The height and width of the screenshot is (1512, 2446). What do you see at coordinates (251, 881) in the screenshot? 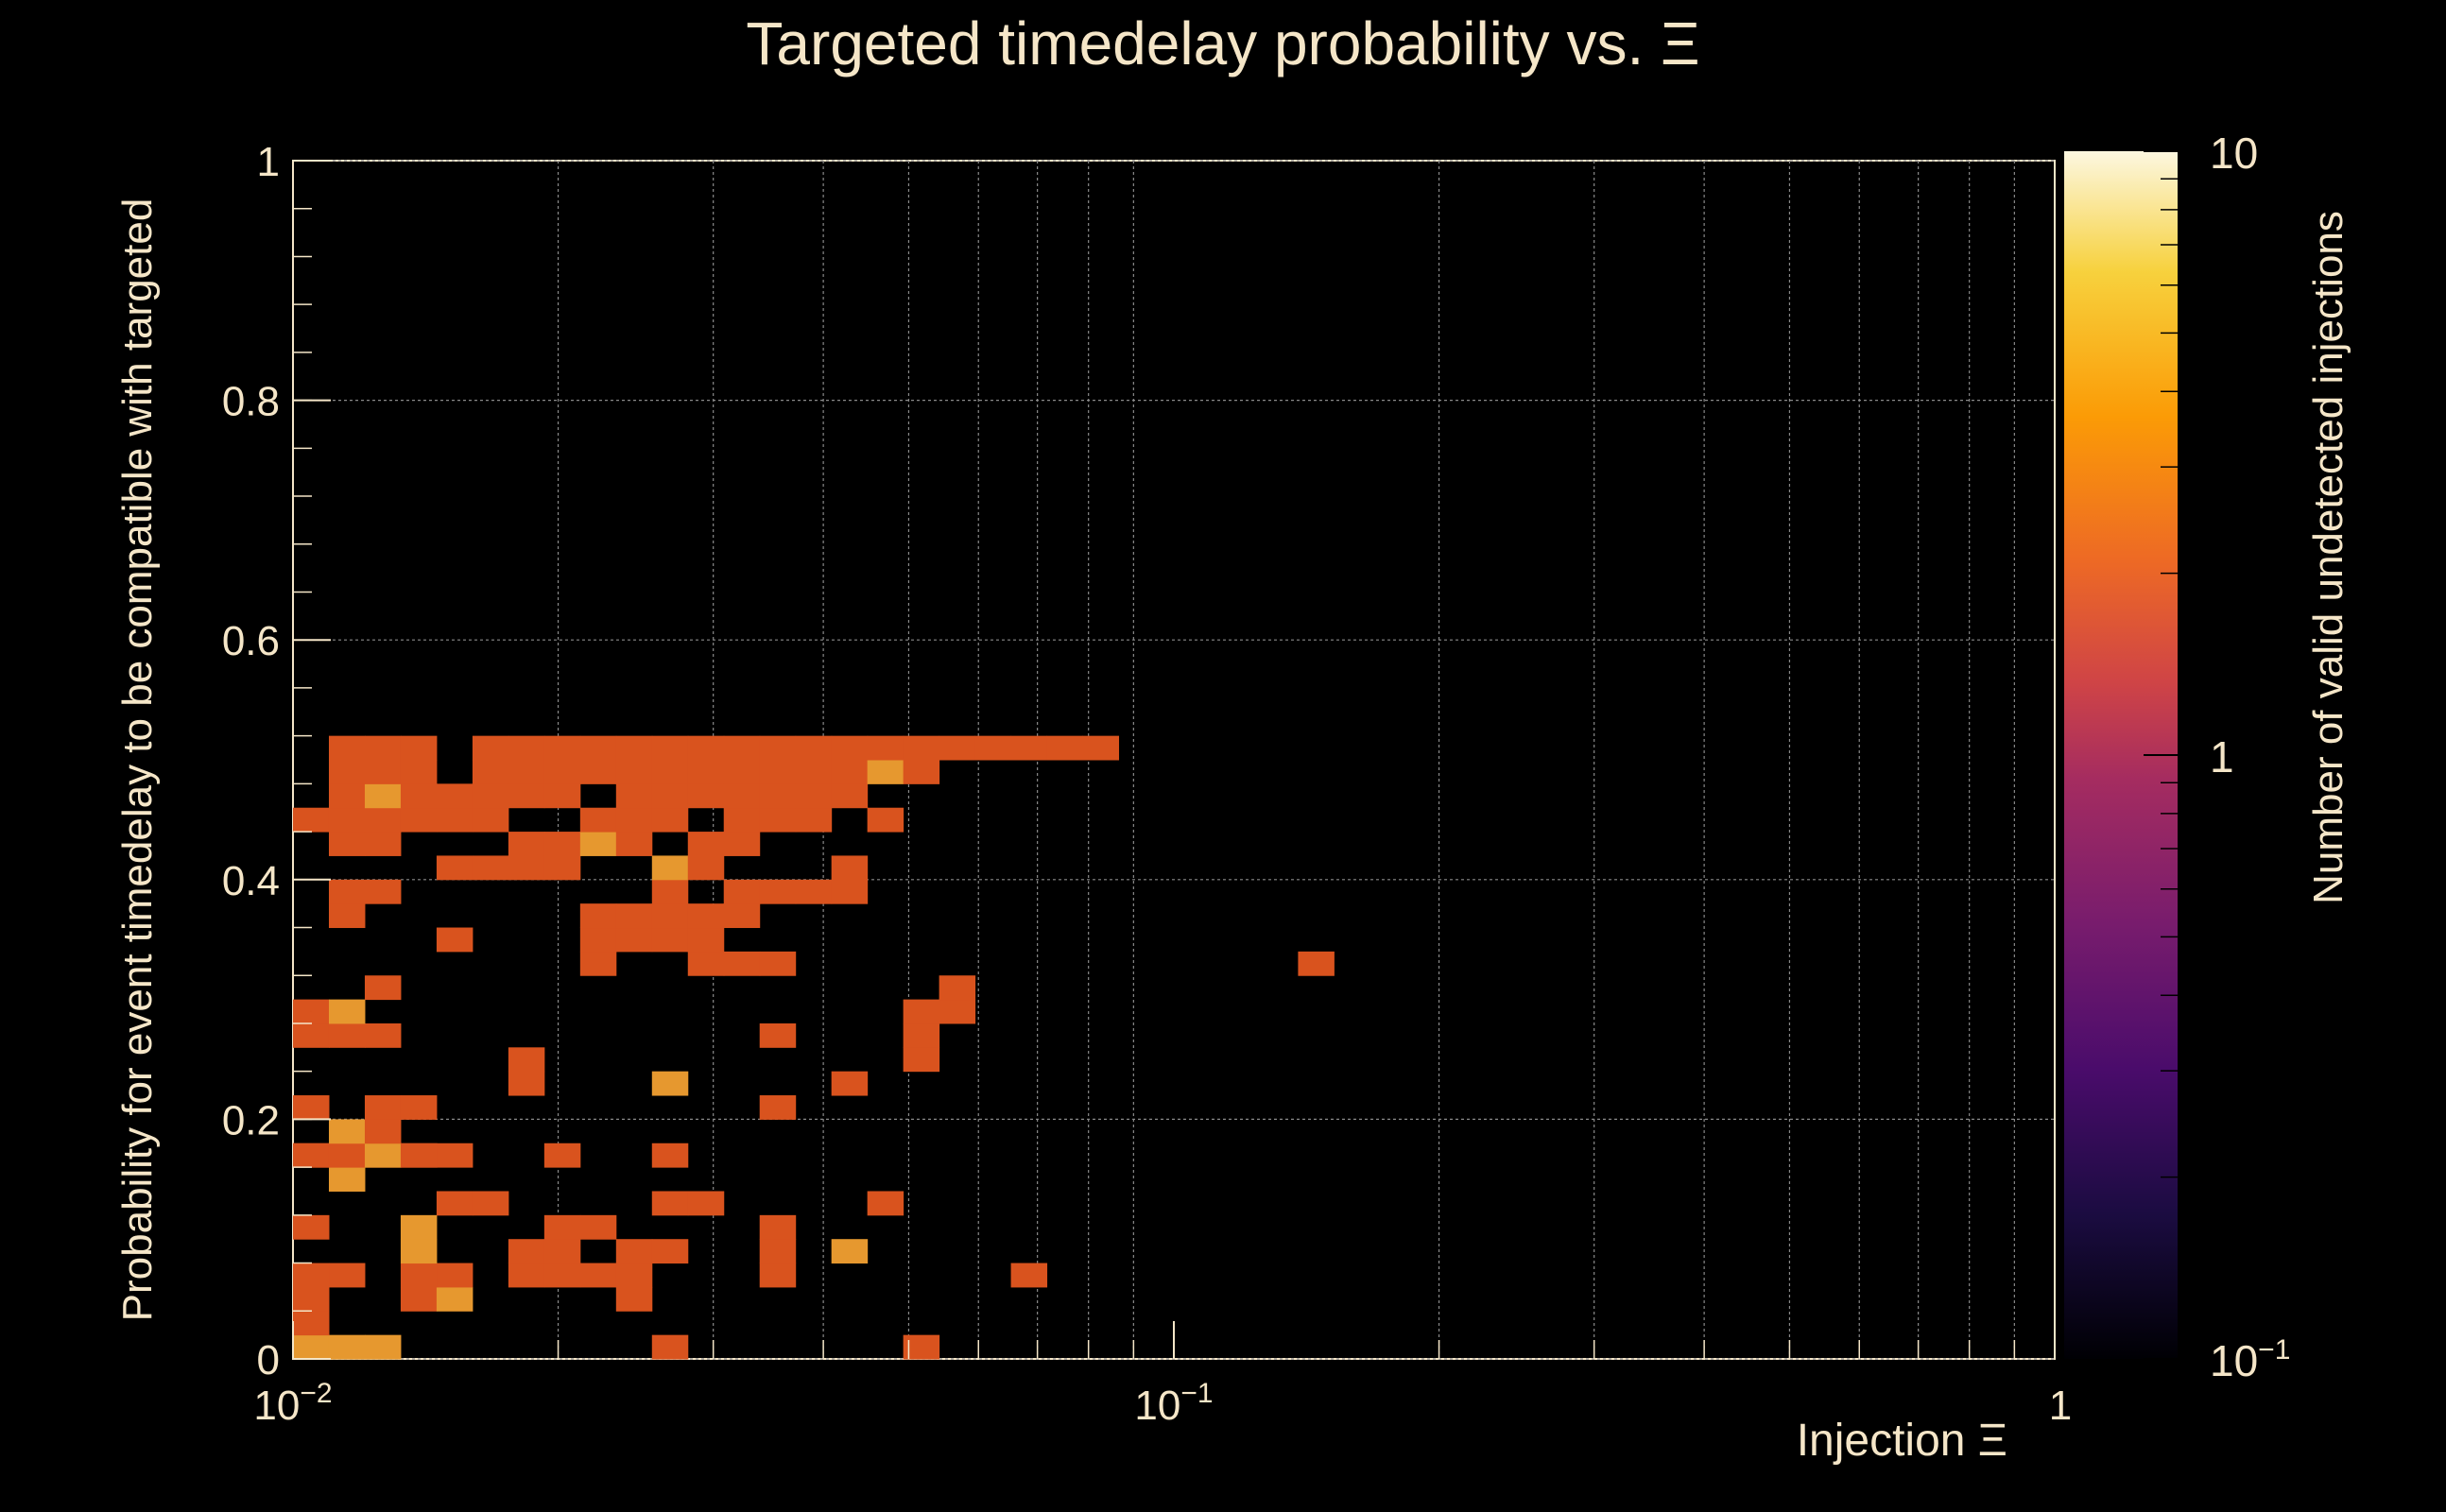
I see `y-tick-label: 0.4` at bounding box center [251, 881].